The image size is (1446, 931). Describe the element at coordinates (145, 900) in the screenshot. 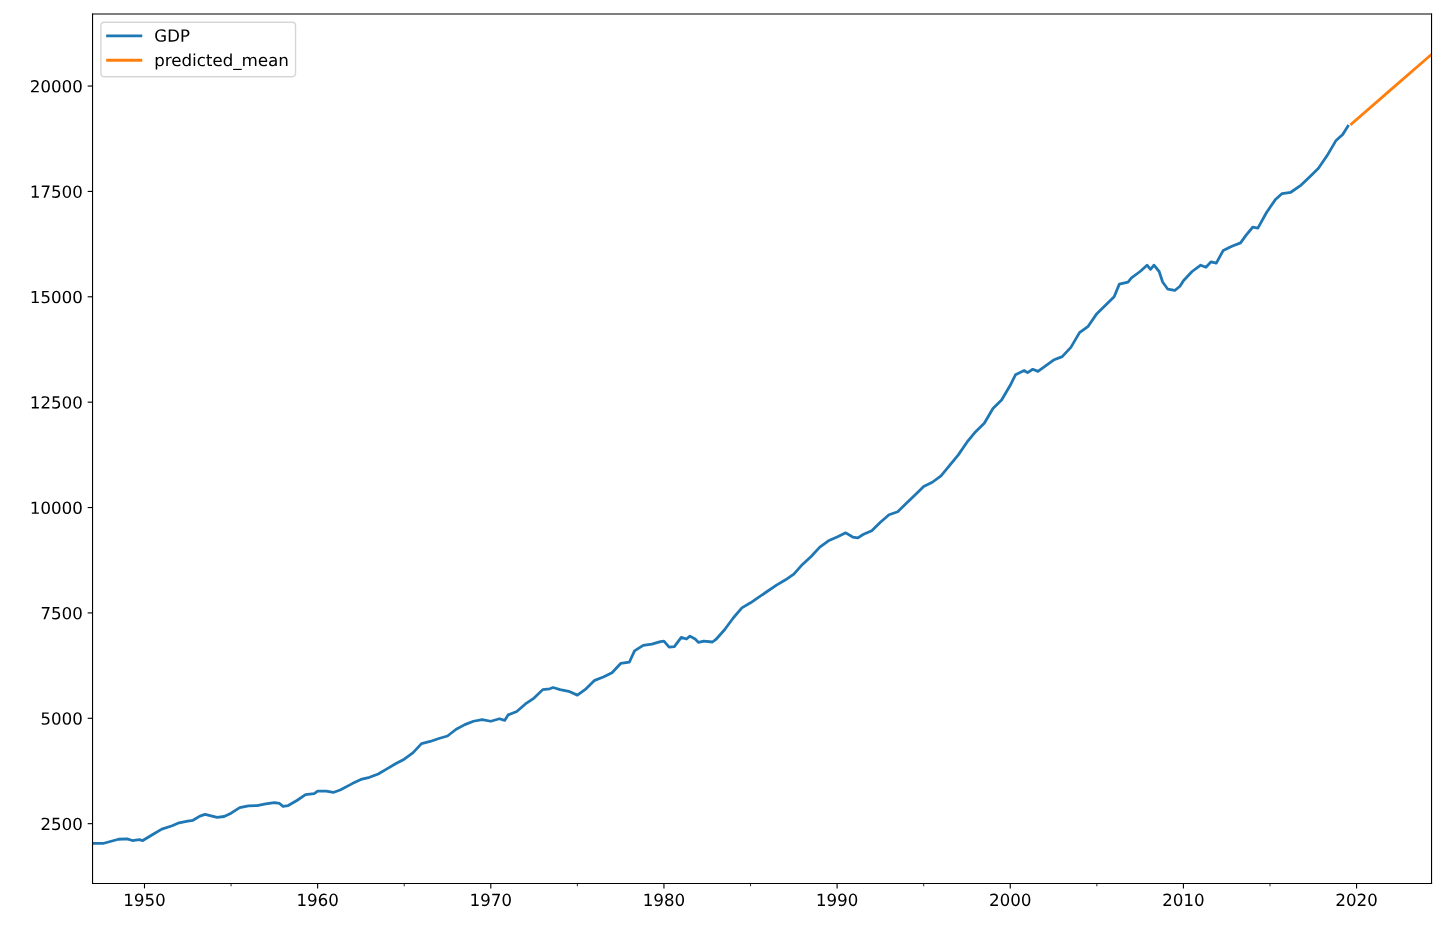

I see `x-tick-label: 1950` at that location.